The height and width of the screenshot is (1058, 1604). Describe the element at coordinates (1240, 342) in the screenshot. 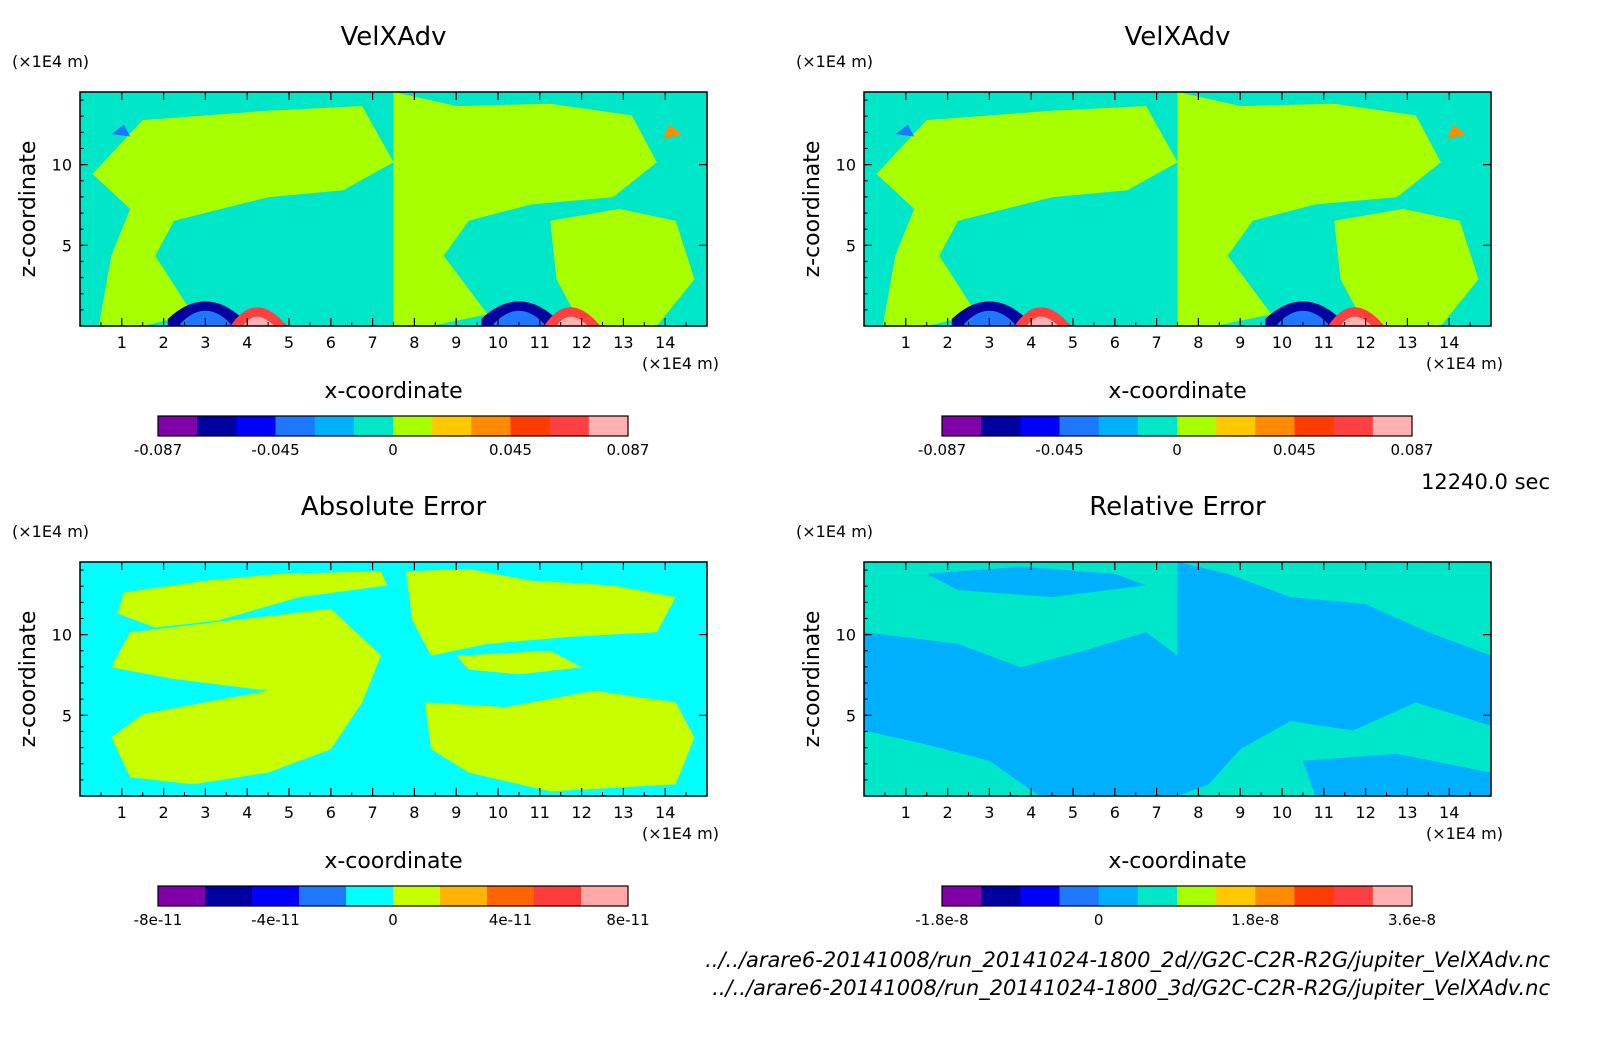

I see `chart-2-x-tick-label-9: 9` at that location.